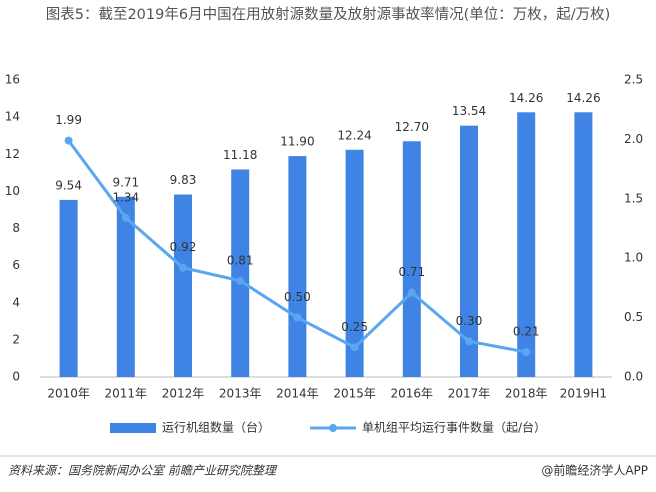  I want to click on bar-value-label: 13.54, so click(469, 111).